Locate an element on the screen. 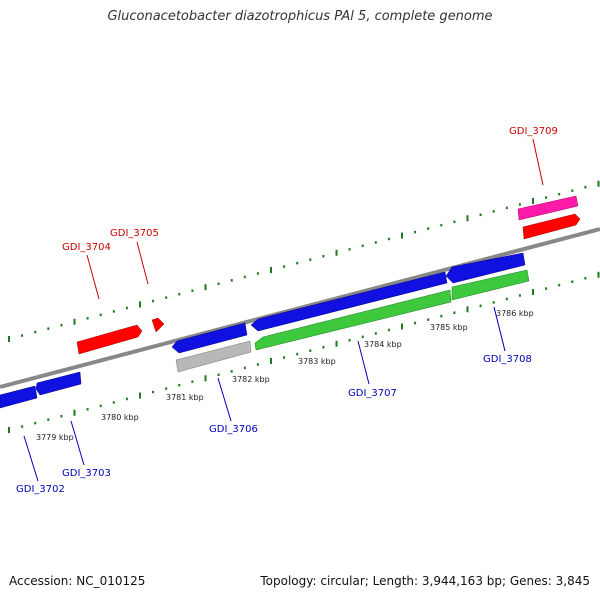  scale-label-3785: 3785 kbp is located at coordinates (449, 327).